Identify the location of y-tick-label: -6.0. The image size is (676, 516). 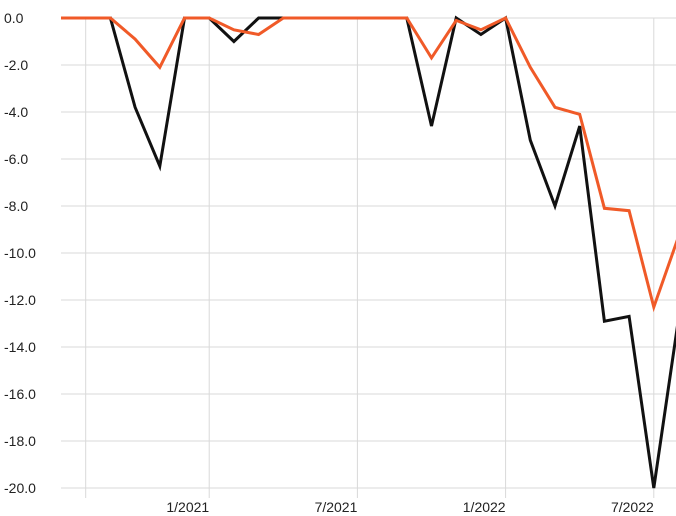
(16, 159).